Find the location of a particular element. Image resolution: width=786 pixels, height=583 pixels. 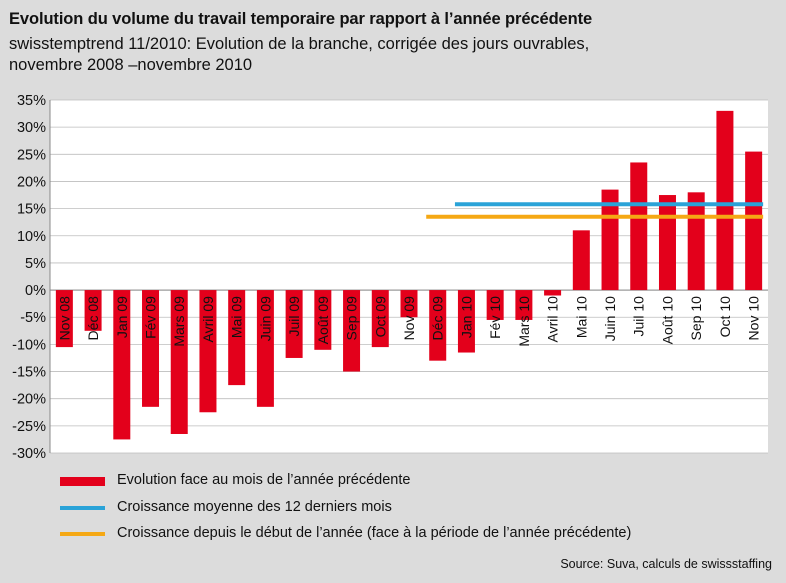

x-tick-label: Avril 10 is located at coordinates (553, 319).